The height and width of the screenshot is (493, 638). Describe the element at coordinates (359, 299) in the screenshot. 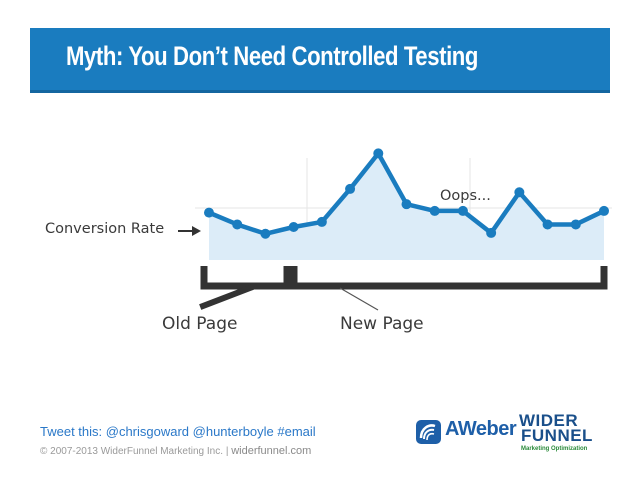

I see `new-page-pointer` at that location.